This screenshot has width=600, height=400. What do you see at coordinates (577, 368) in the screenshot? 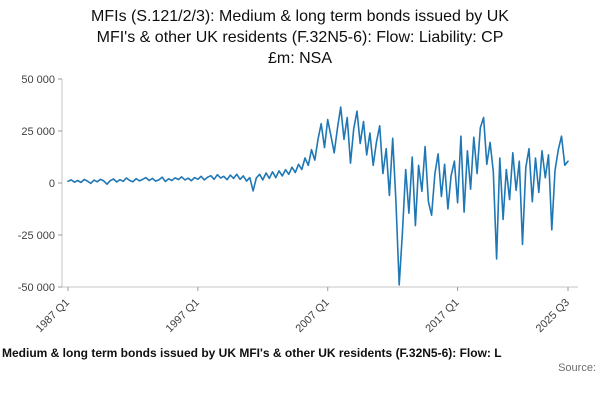
I see `source-label: Source:` at bounding box center [577, 368].